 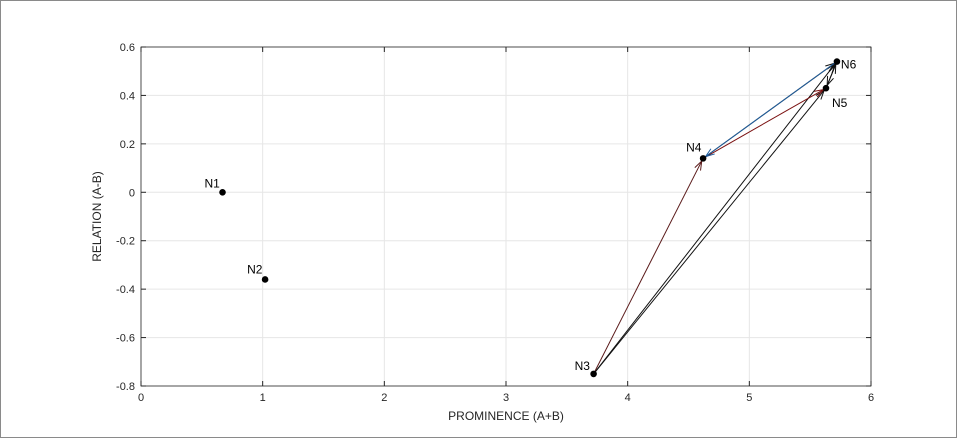 I want to click on point-n3, so click(x=593, y=374).